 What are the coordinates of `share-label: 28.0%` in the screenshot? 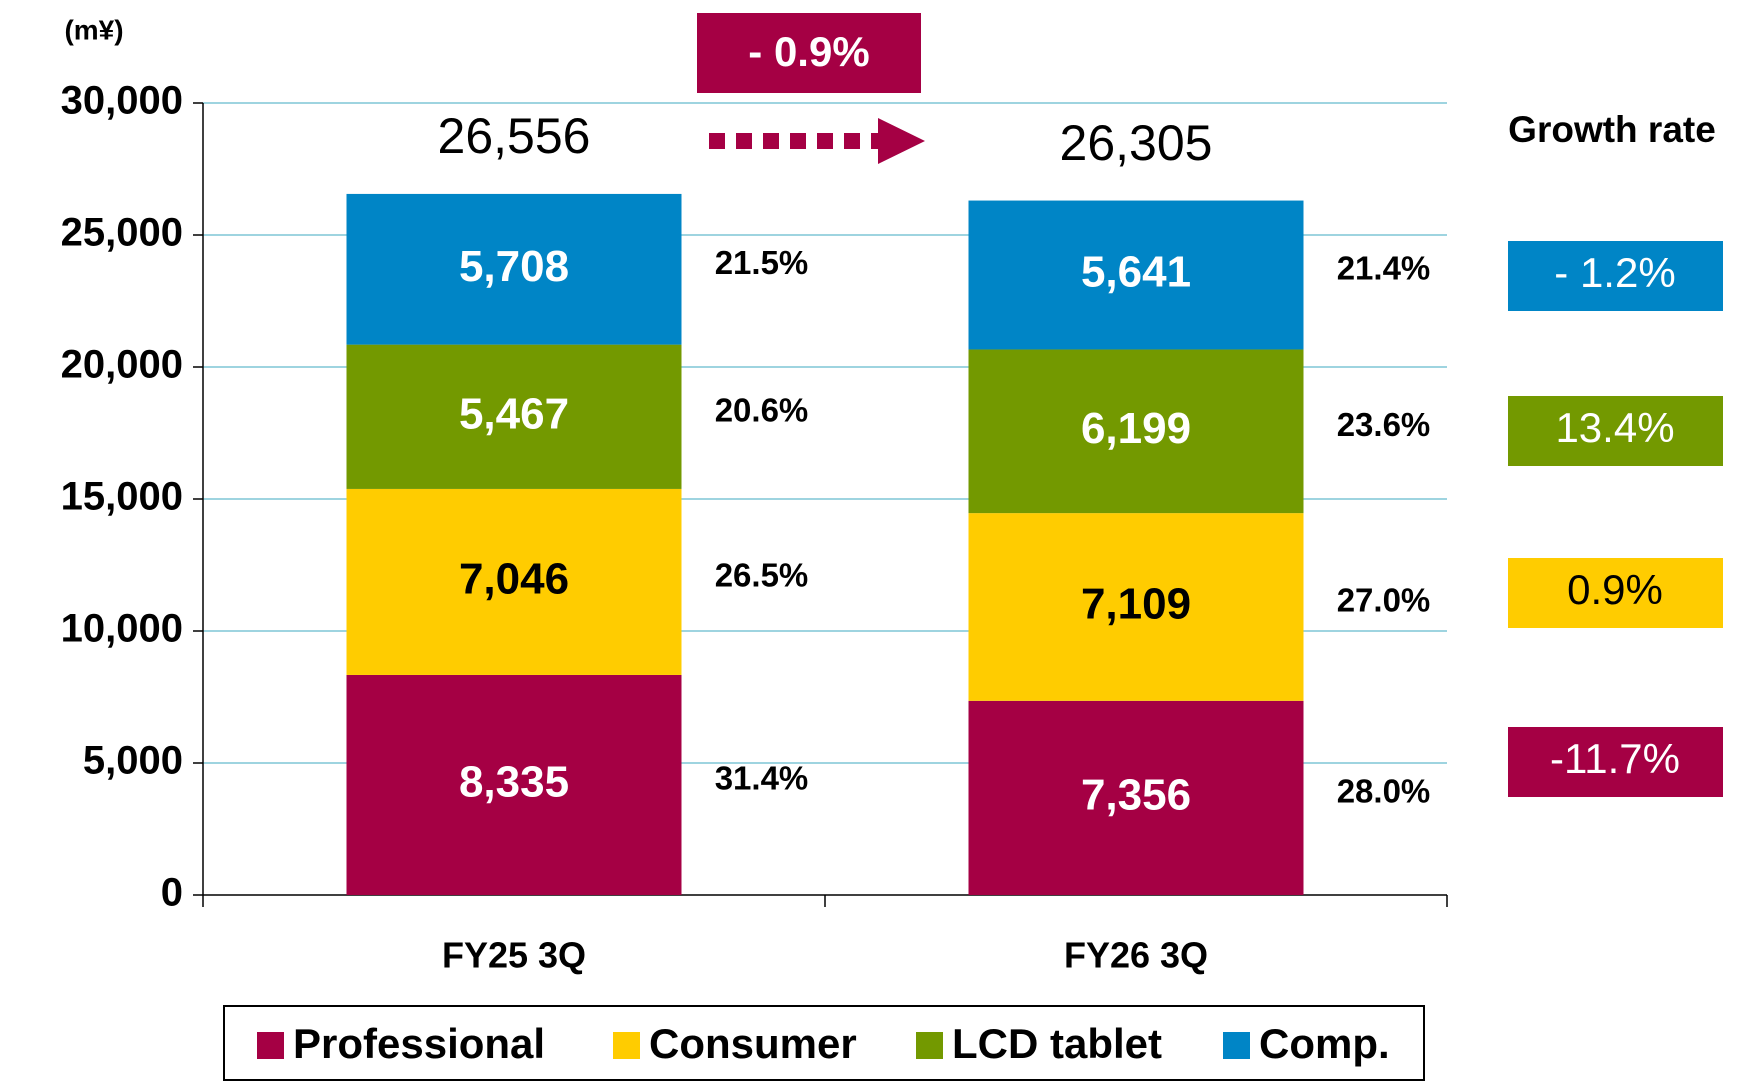 It's located at (1384, 791).